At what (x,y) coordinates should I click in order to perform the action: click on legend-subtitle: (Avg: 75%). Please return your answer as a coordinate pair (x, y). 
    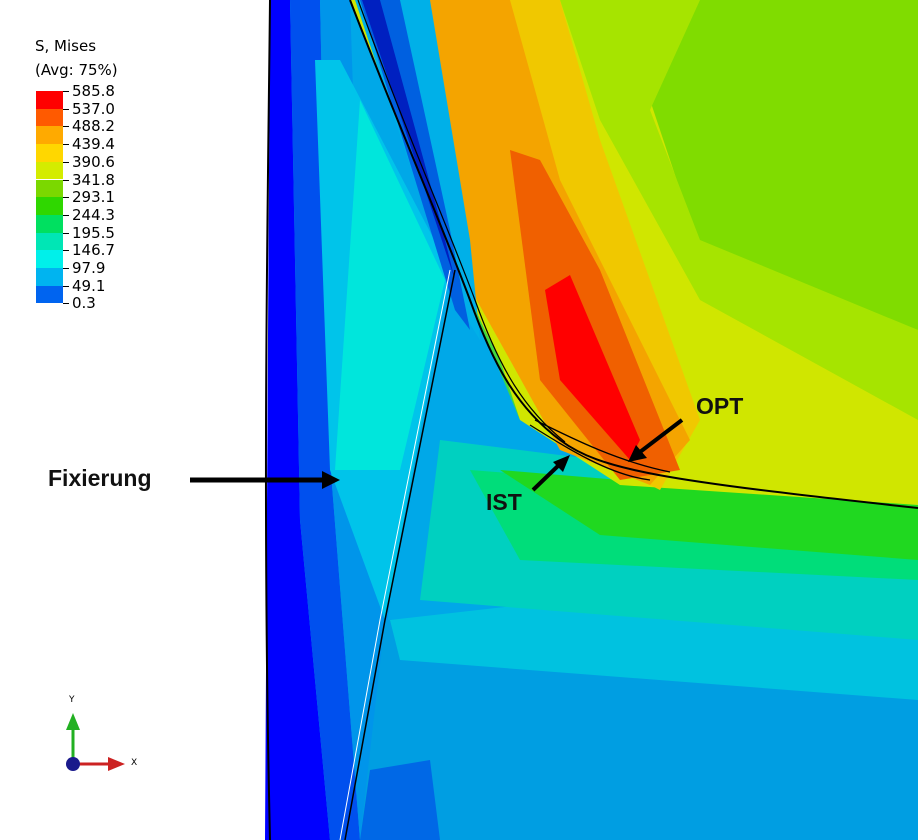
    Looking at the image, I should click on (76, 70).